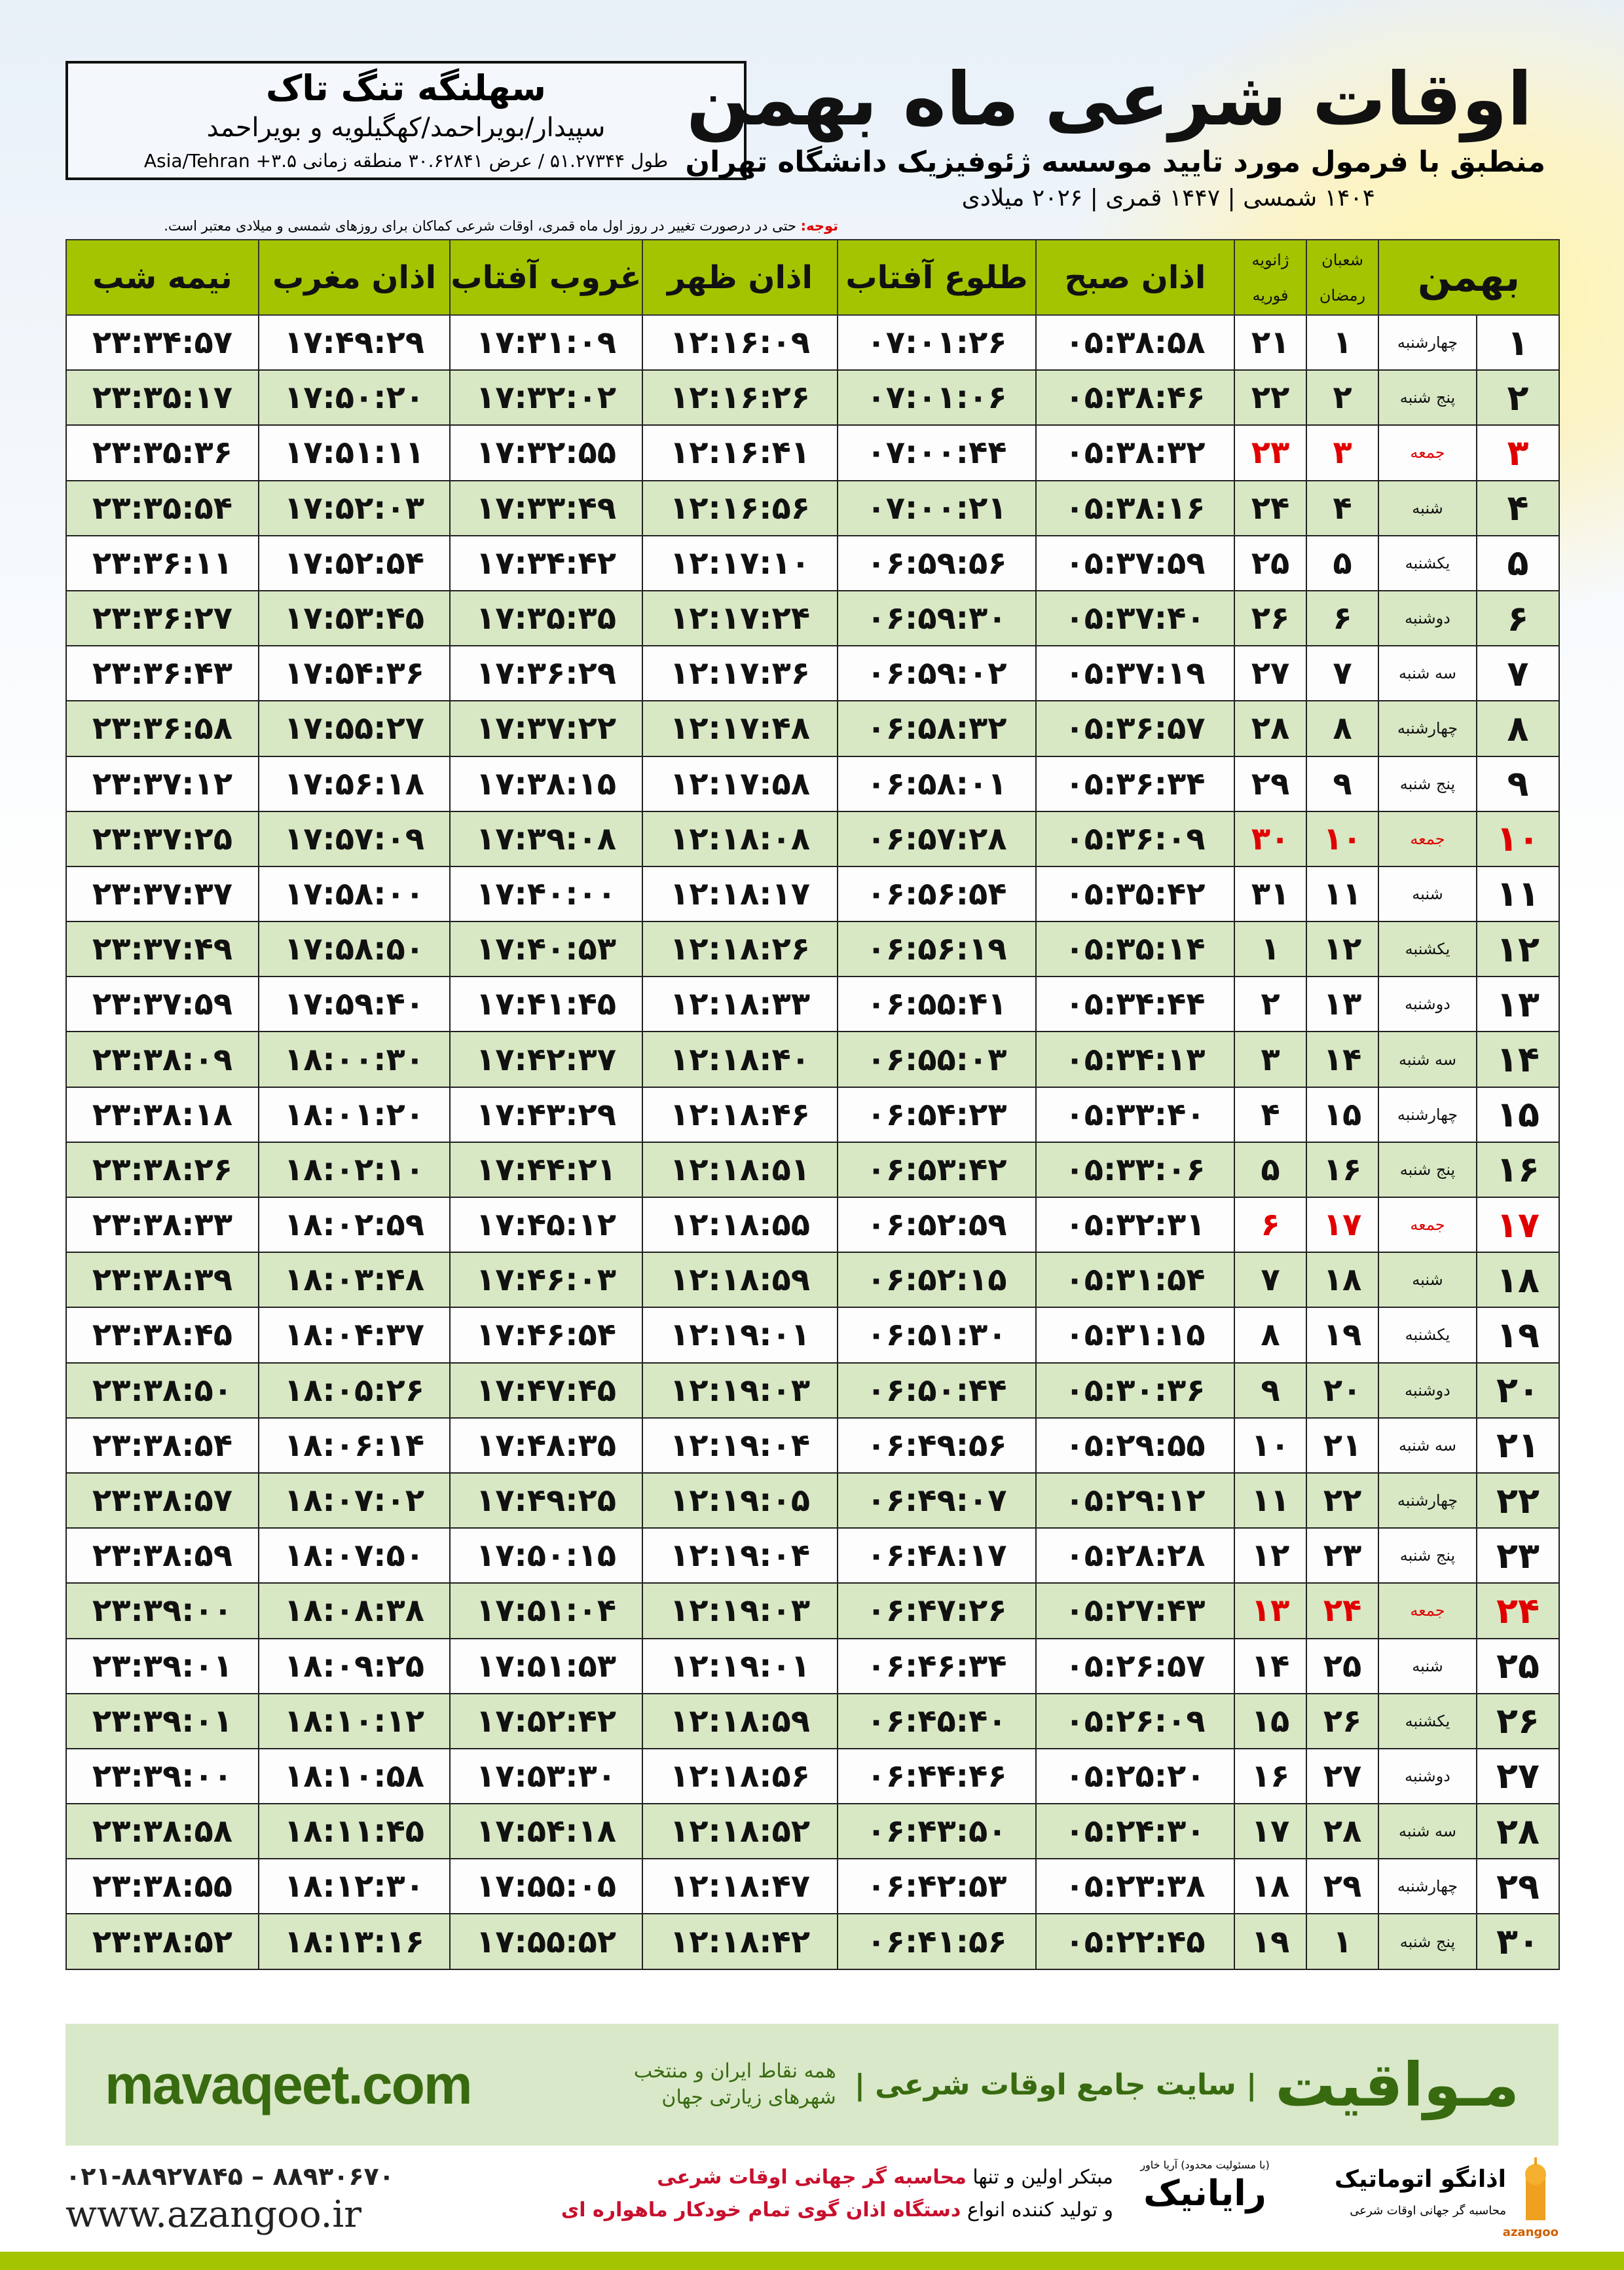  I want to click on cell-dhuhr: ۱۲:۱۷:۴۸, so click(740, 728).